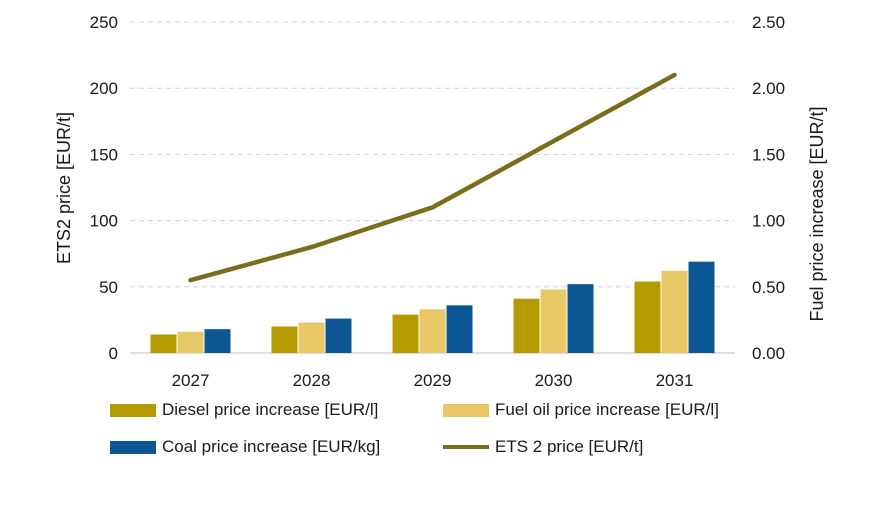 The image size is (876, 506). Describe the element at coordinates (768, 154) in the screenshot. I see `right-tick-label: 1.50` at that location.